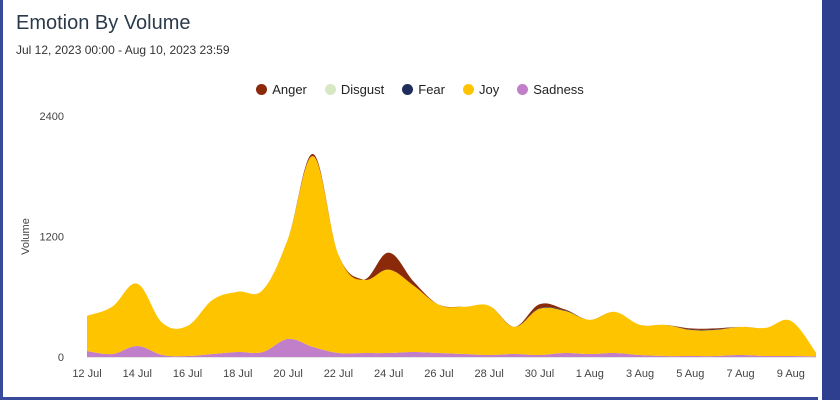 The image size is (840, 400). What do you see at coordinates (468, 89) in the screenshot?
I see `legend-swatch-joy` at bounding box center [468, 89].